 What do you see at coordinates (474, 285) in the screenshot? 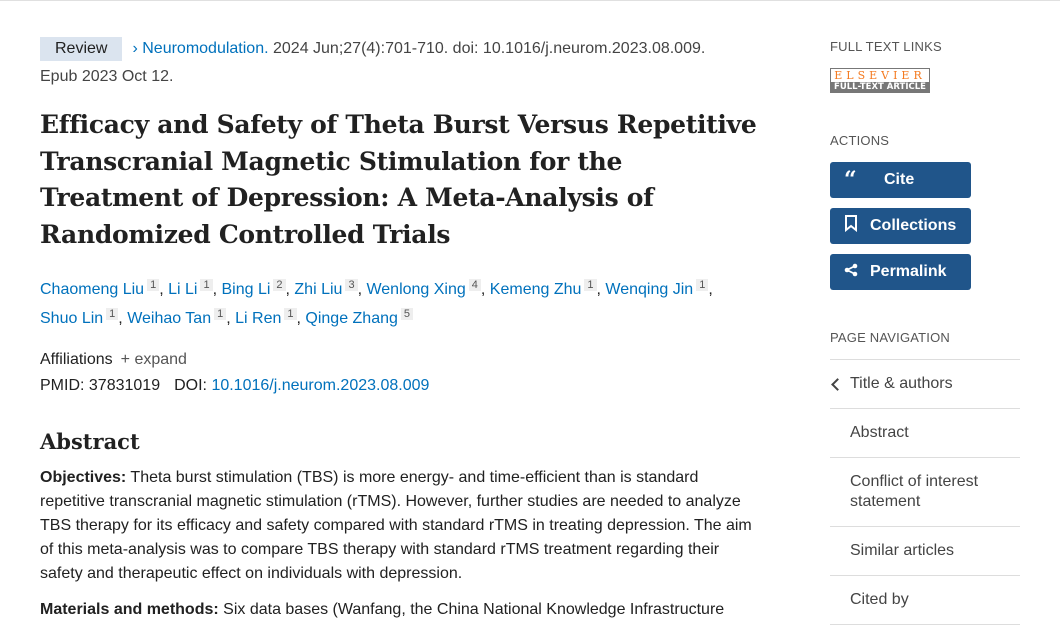
I see `affiliation-number: 4` at bounding box center [474, 285].